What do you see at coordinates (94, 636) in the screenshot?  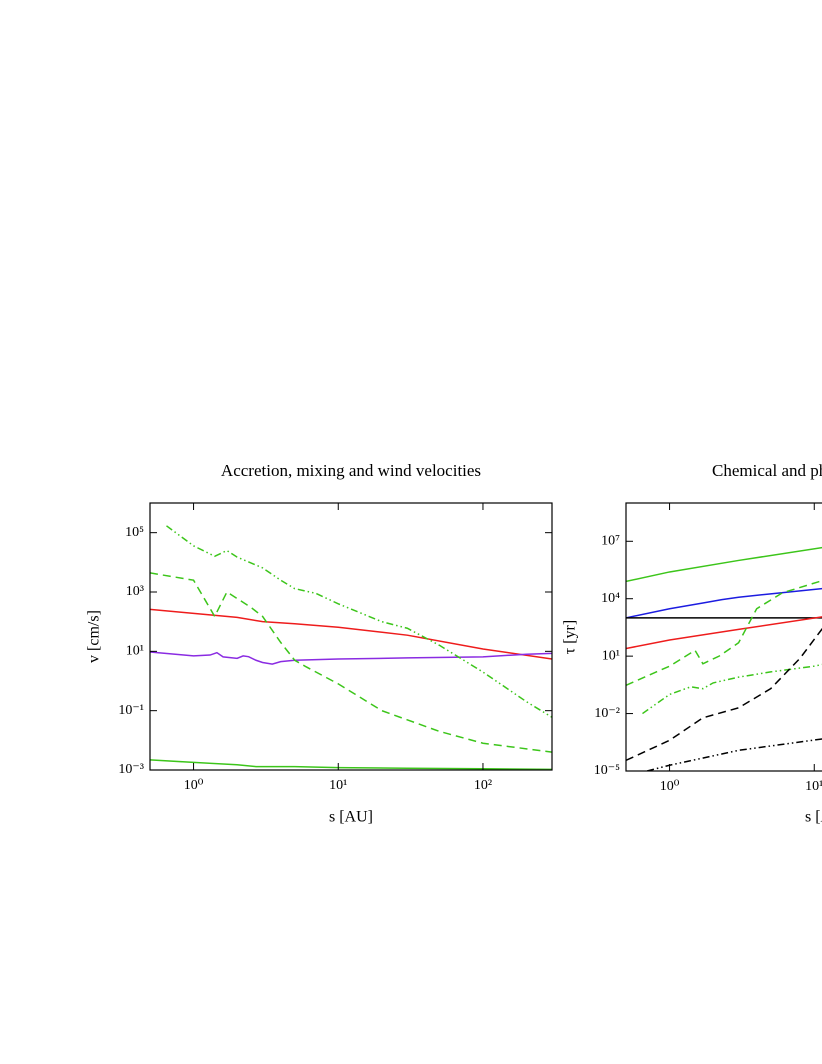 I see `y-axis-label: v [cm/s]` at bounding box center [94, 636].